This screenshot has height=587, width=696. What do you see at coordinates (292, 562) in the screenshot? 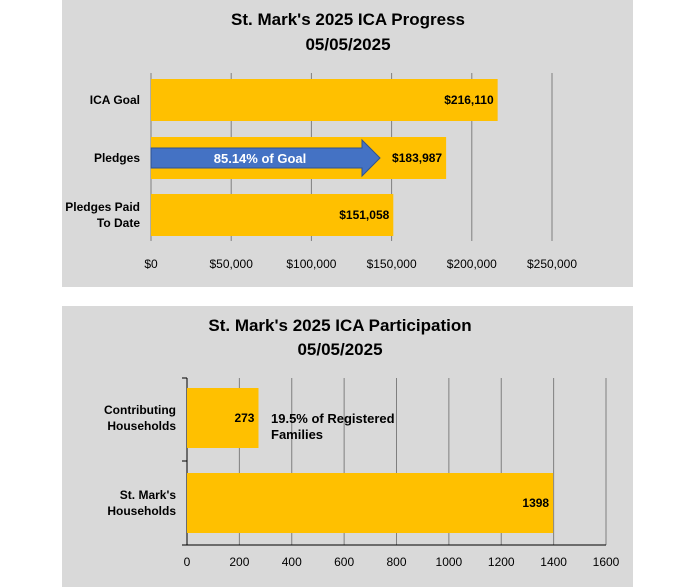
I see `participation-x-tick-label: 400` at bounding box center [292, 562].